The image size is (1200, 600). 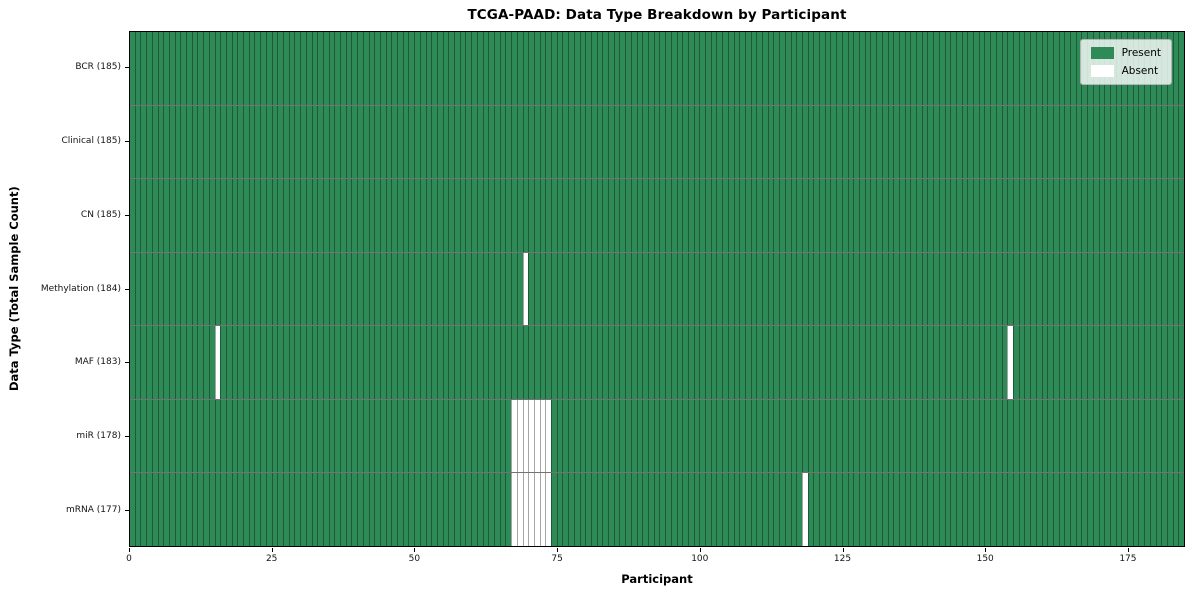 What do you see at coordinates (127, 215) in the screenshot?
I see `y-tick-mark` at bounding box center [127, 215].